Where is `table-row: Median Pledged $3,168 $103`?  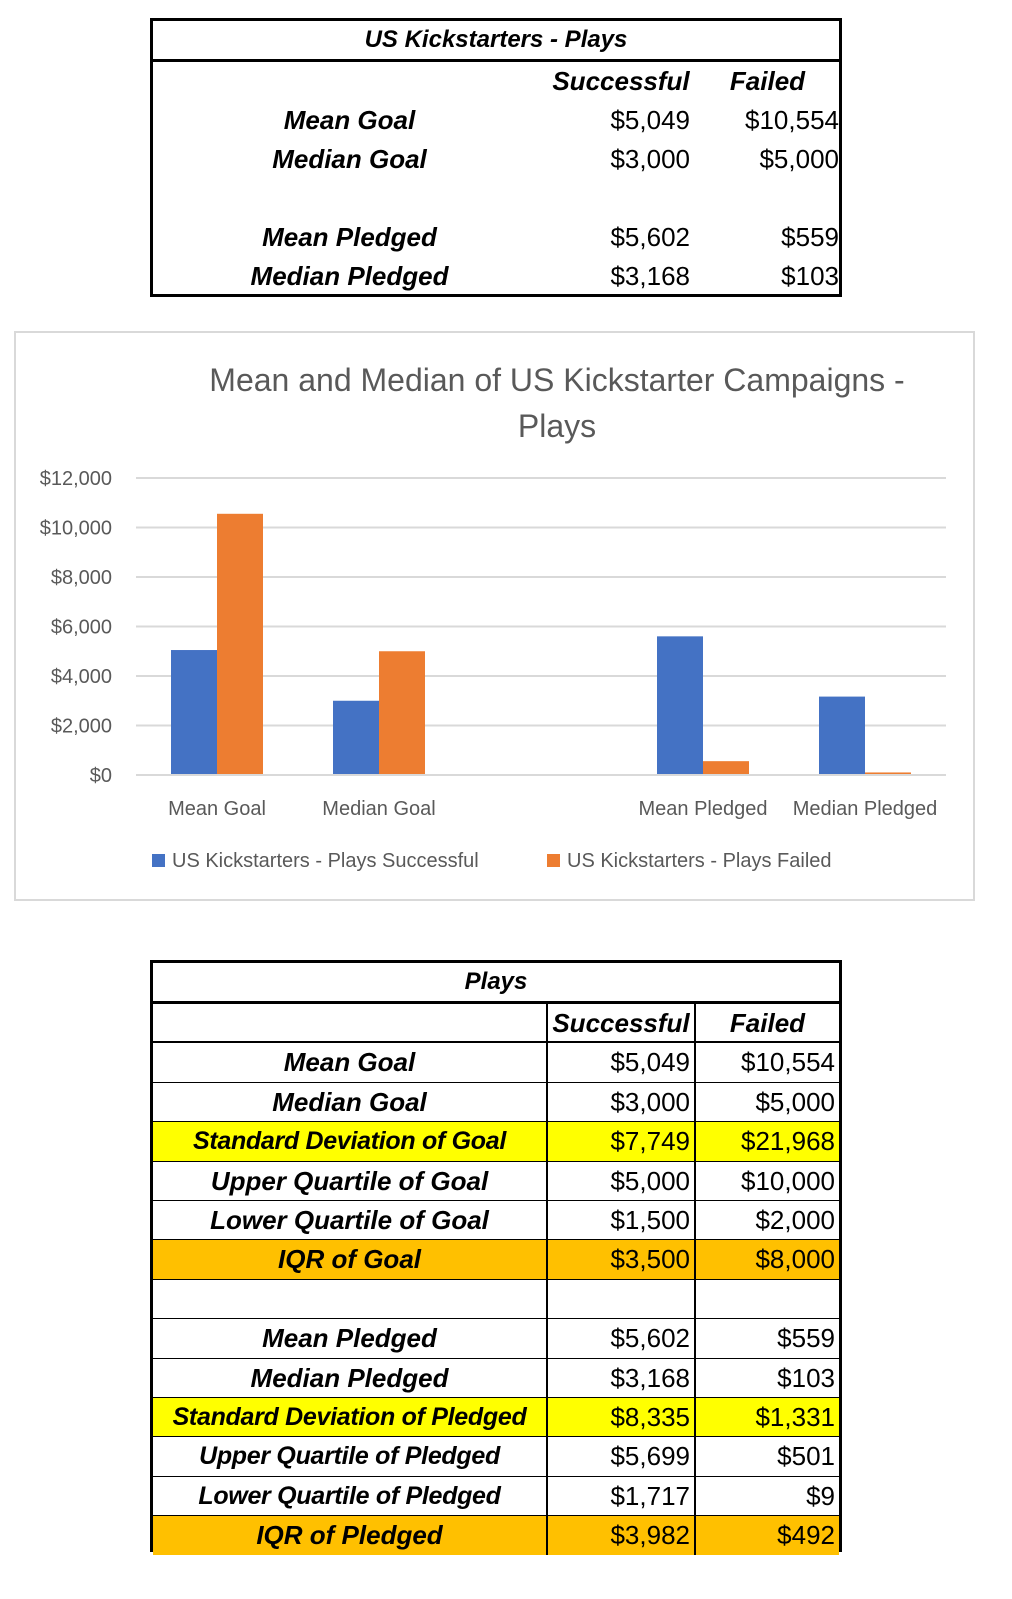
table-row: Median Pledged $3,168 $103 is located at coordinates (496, 1378).